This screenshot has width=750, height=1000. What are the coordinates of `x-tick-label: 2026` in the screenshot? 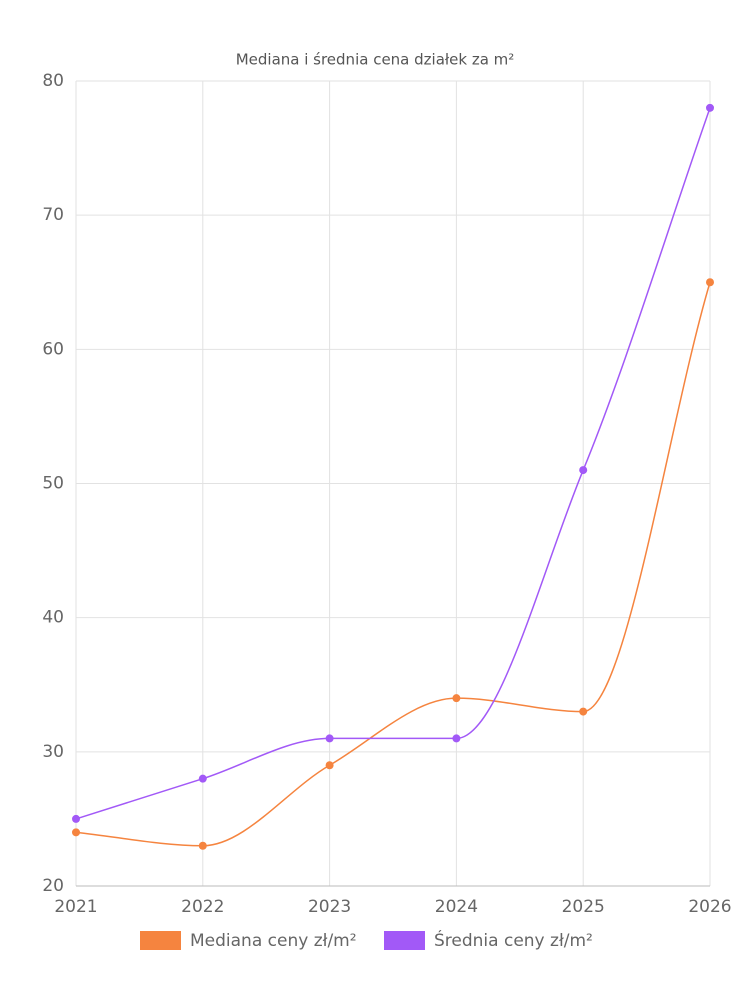 It's located at (709, 907).